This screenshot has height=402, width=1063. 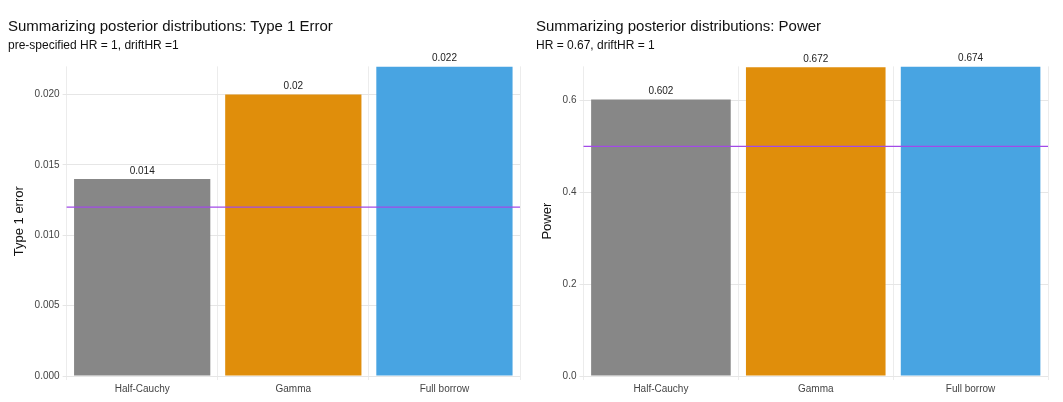 I want to click on chart-title: Summarizing posterior distributions: Power, so click(x=679, y=26).